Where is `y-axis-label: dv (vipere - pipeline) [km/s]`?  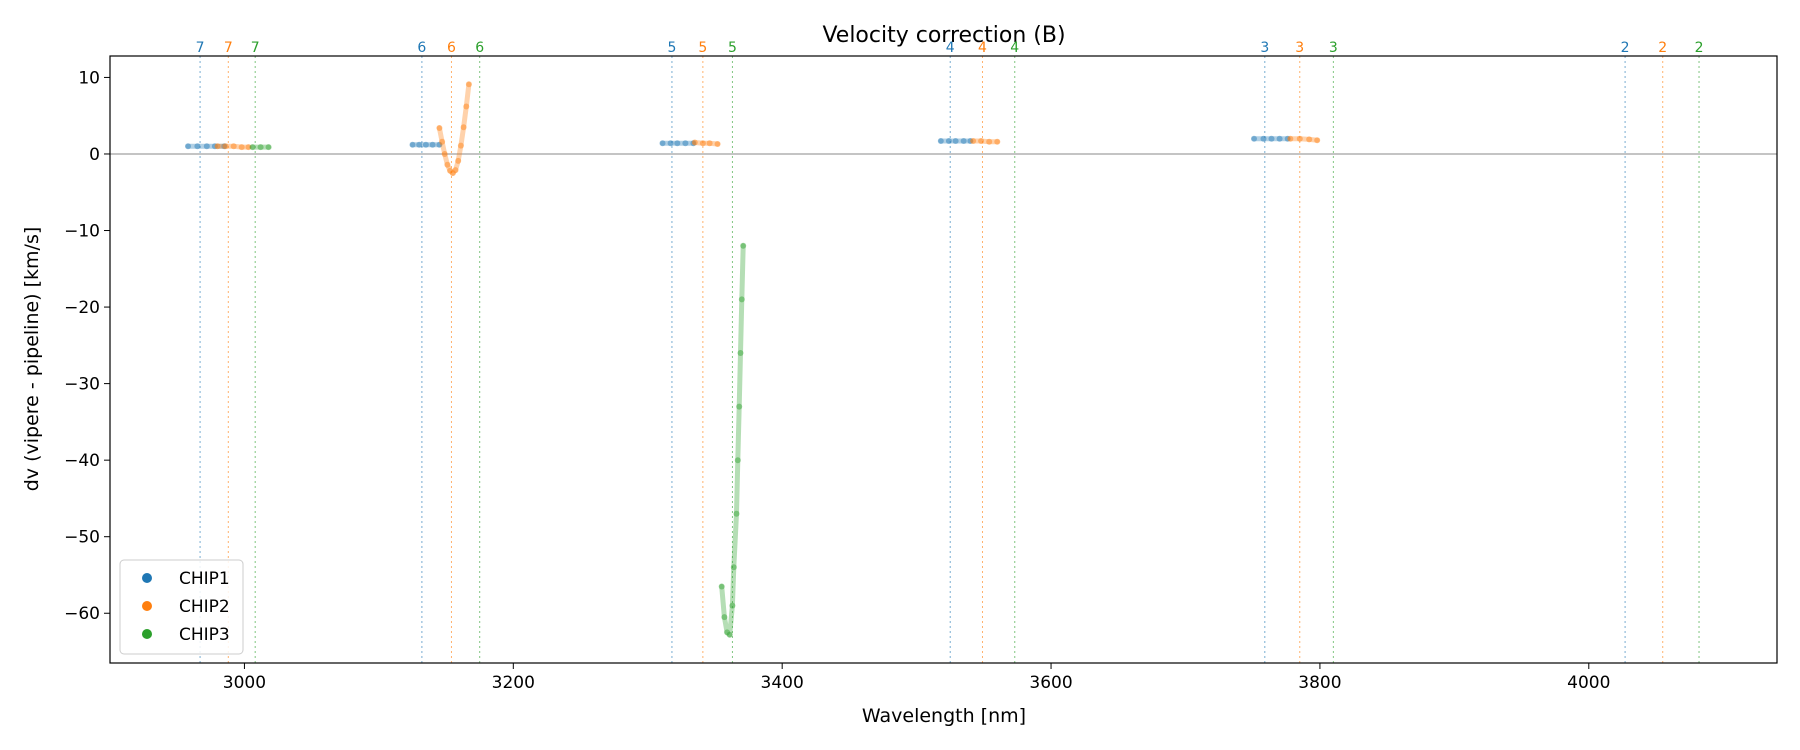 y-axis-label: dv (vipere - pipeline) [km/s] is located at coordinates (32, 359).